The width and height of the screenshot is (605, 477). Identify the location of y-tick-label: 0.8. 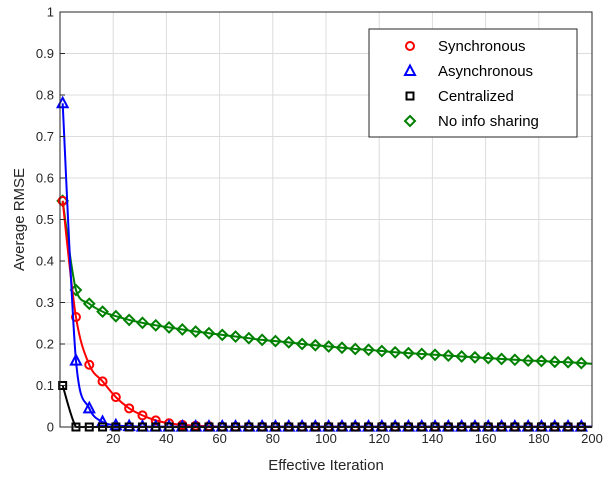
(45, 95).